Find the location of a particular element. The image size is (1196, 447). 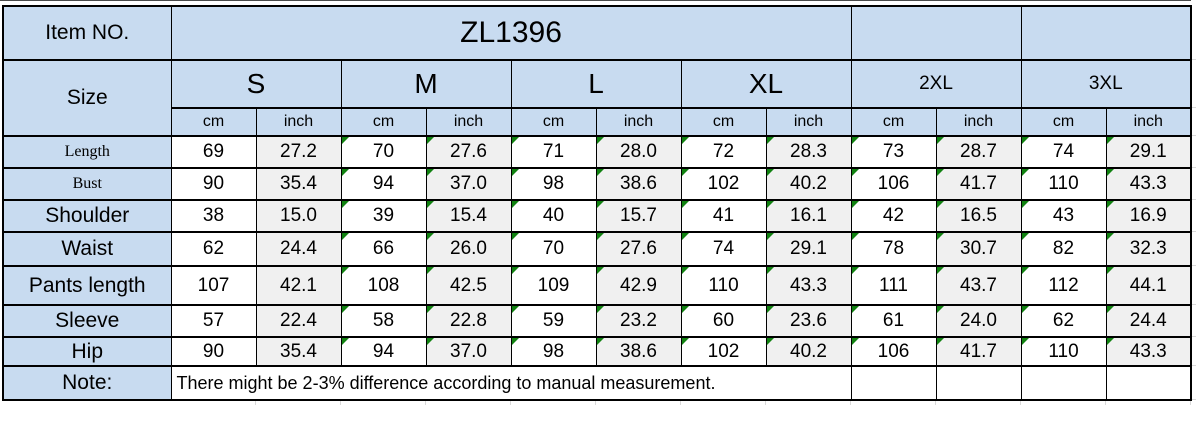

row-label-pants-length: Pants length is located at coordinates (87, 285).